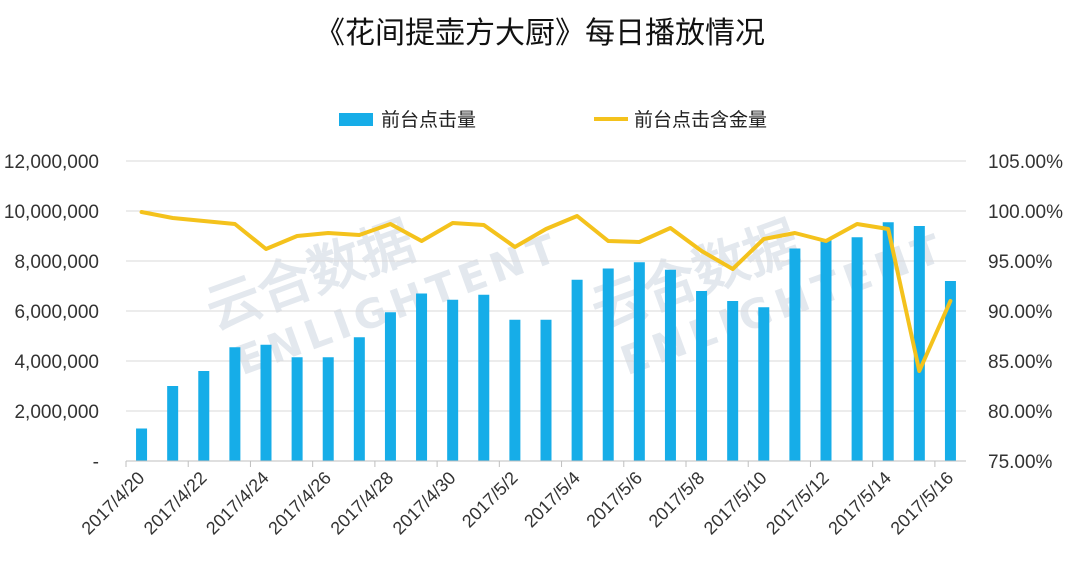  Describe the element at coordinates (1020, 412) in the screenshot. I see `right-tick-label: 80.00%` at that location.